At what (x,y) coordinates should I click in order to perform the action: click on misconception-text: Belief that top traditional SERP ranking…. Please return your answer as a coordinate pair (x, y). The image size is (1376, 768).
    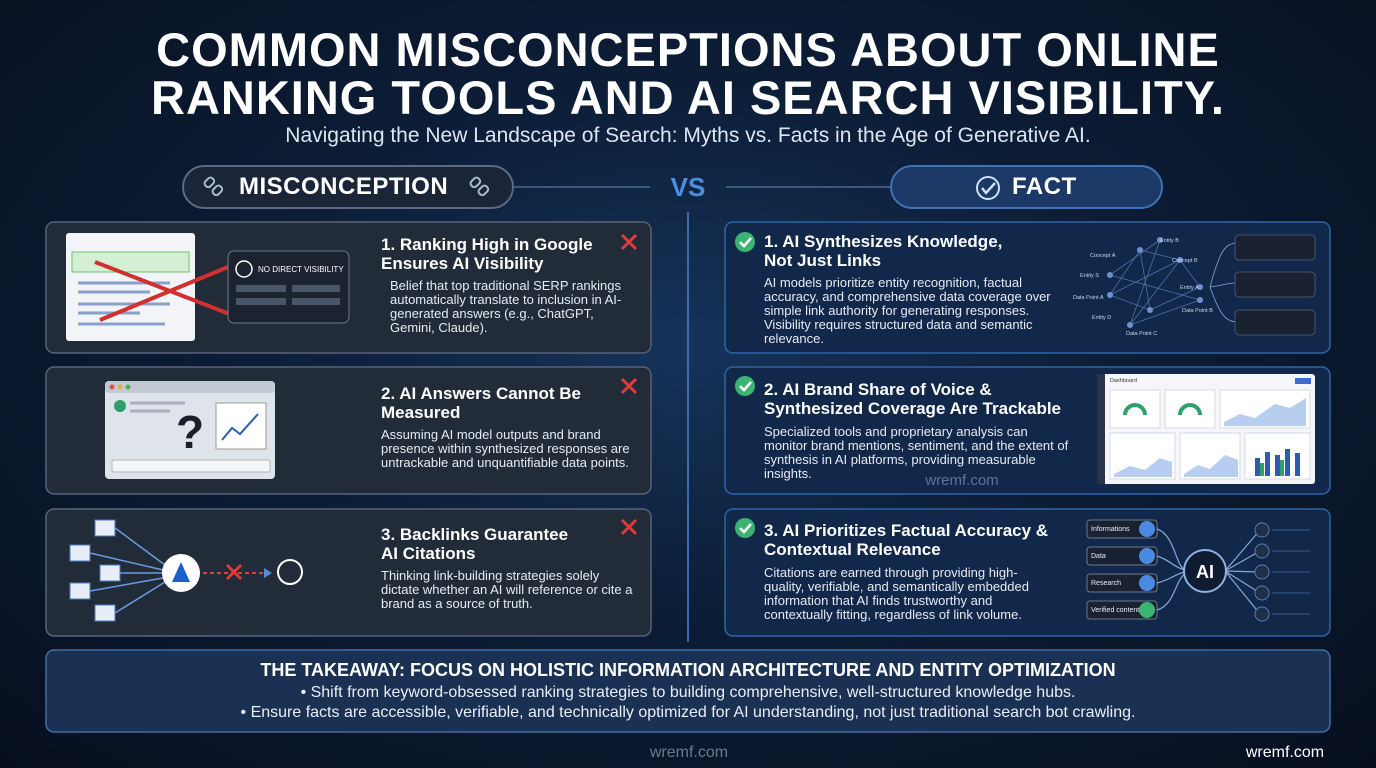
    Looking at the image, I should click on (506, 306).